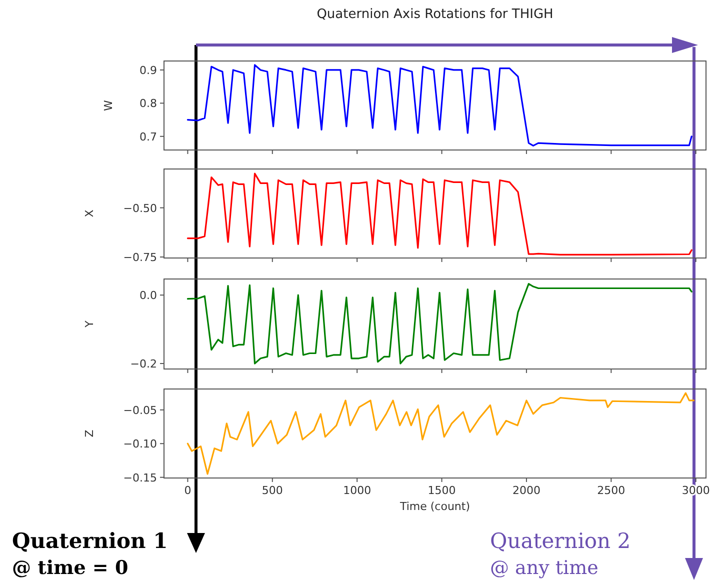 This screenshot has width=719, height=587. Describe the element at coordinates (435, 14) in the screenshot. I see `chart-title: Quaternion Axis Rotations for THIGH` at that location.